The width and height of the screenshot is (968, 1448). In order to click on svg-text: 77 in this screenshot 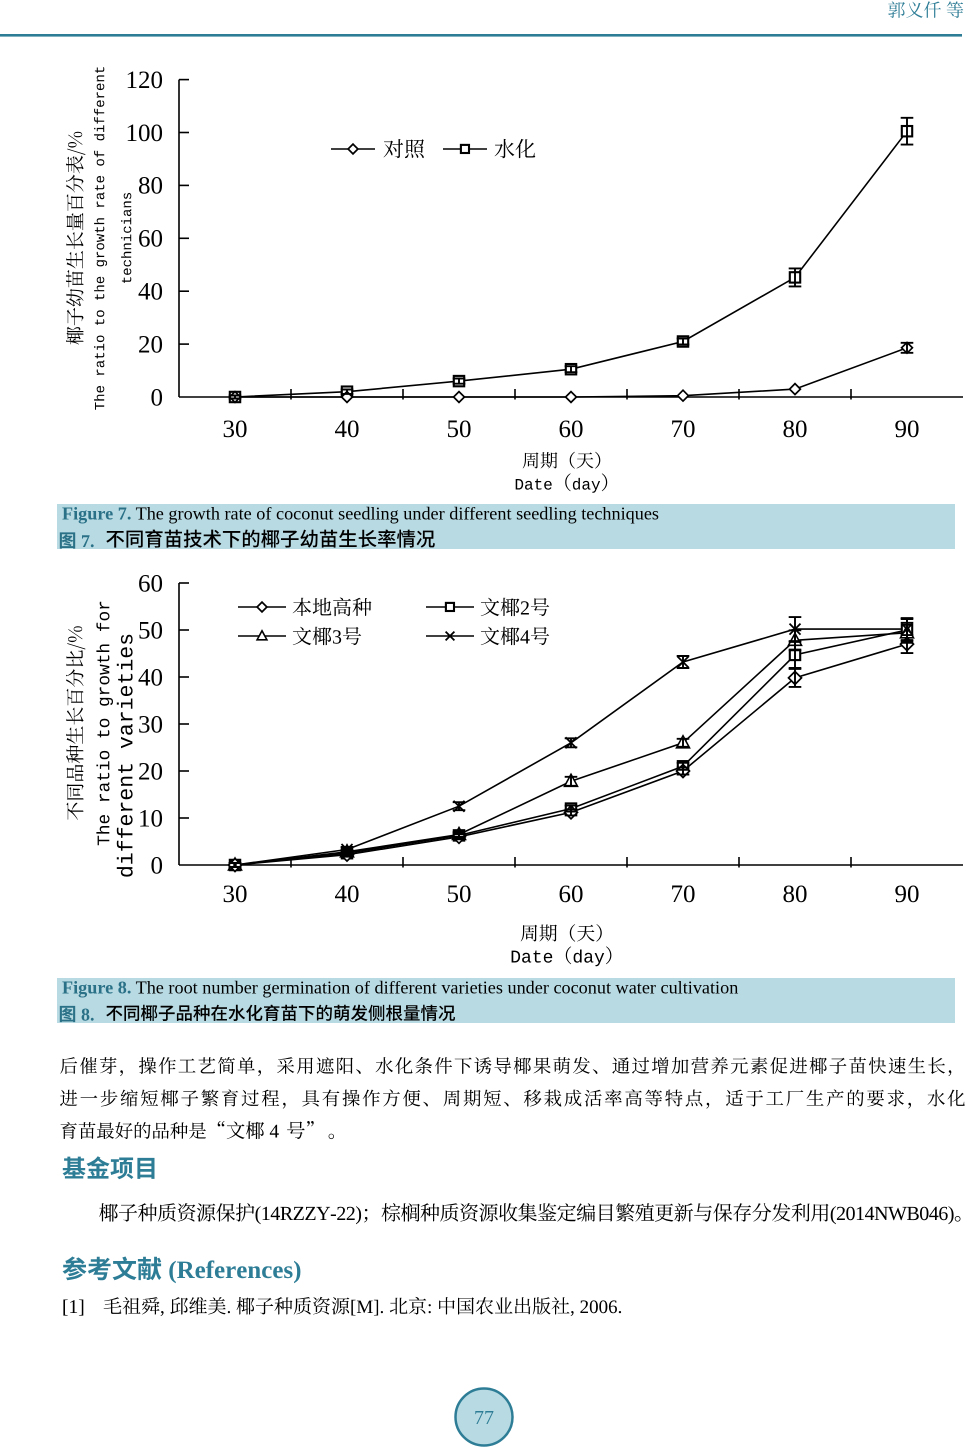, I will do `click(484, 1418)`.